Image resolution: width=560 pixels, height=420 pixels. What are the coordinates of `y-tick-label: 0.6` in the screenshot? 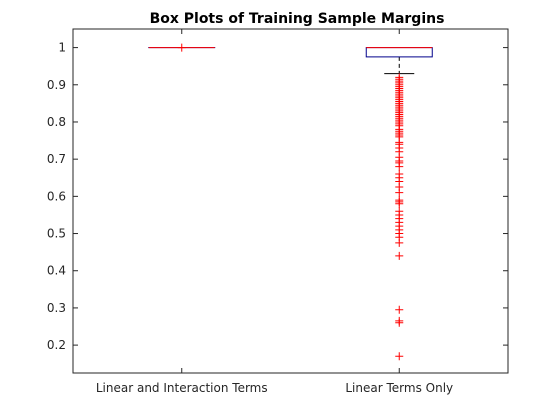 It's located at (56, 196).